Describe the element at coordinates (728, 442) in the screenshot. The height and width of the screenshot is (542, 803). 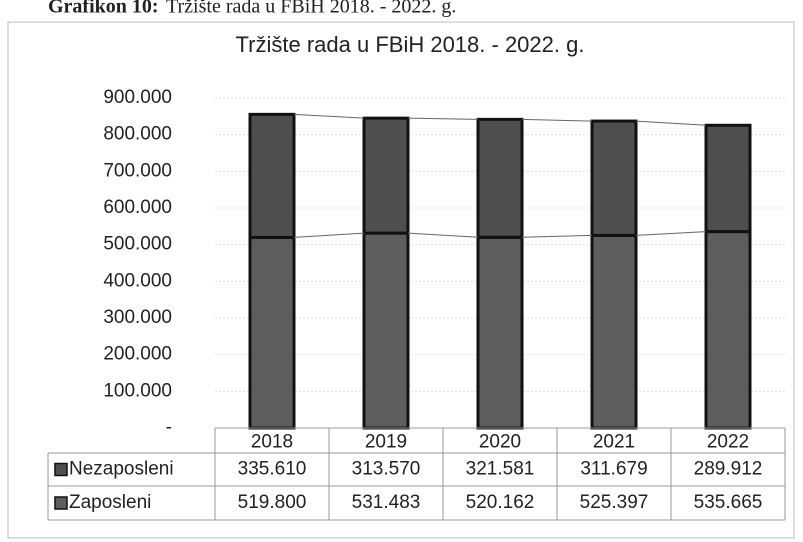
I see `x-tick-label: 2022` at that location.